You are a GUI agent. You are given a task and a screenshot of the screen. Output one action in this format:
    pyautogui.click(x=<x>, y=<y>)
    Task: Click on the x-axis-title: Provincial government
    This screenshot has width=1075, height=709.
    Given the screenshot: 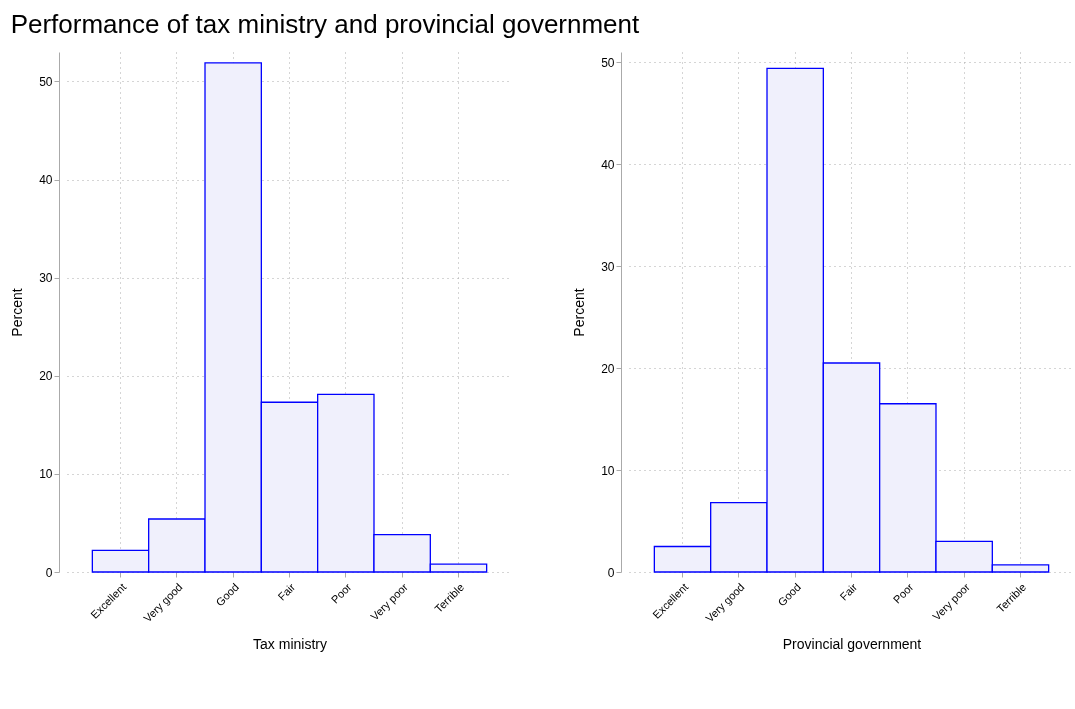 What is the action you would take?
    pyautogui.click(x=852, y=644)
    